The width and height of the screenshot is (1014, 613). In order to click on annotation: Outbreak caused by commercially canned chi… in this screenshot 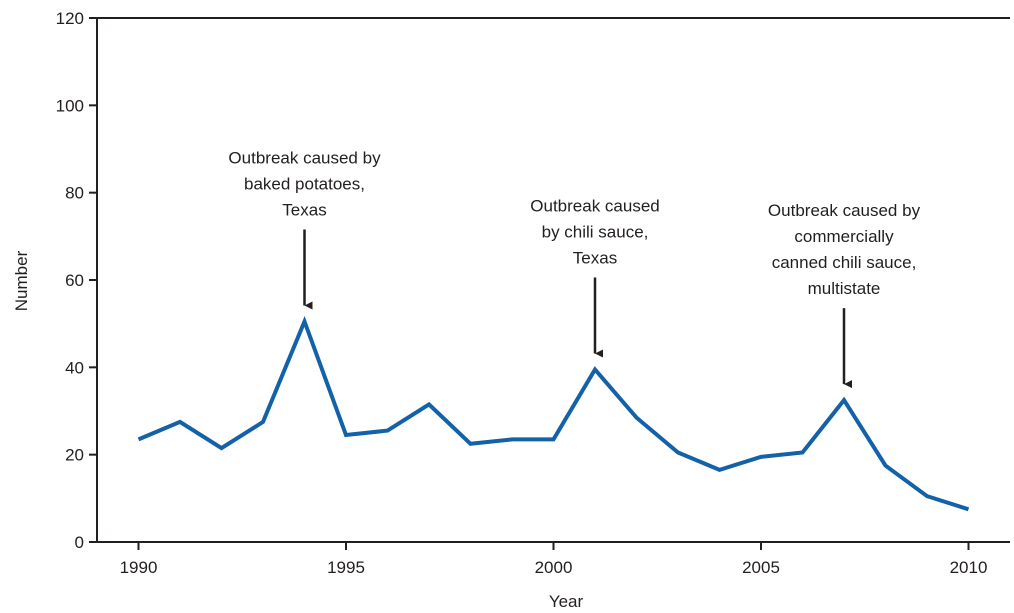, I will do `click(844, 295)`.